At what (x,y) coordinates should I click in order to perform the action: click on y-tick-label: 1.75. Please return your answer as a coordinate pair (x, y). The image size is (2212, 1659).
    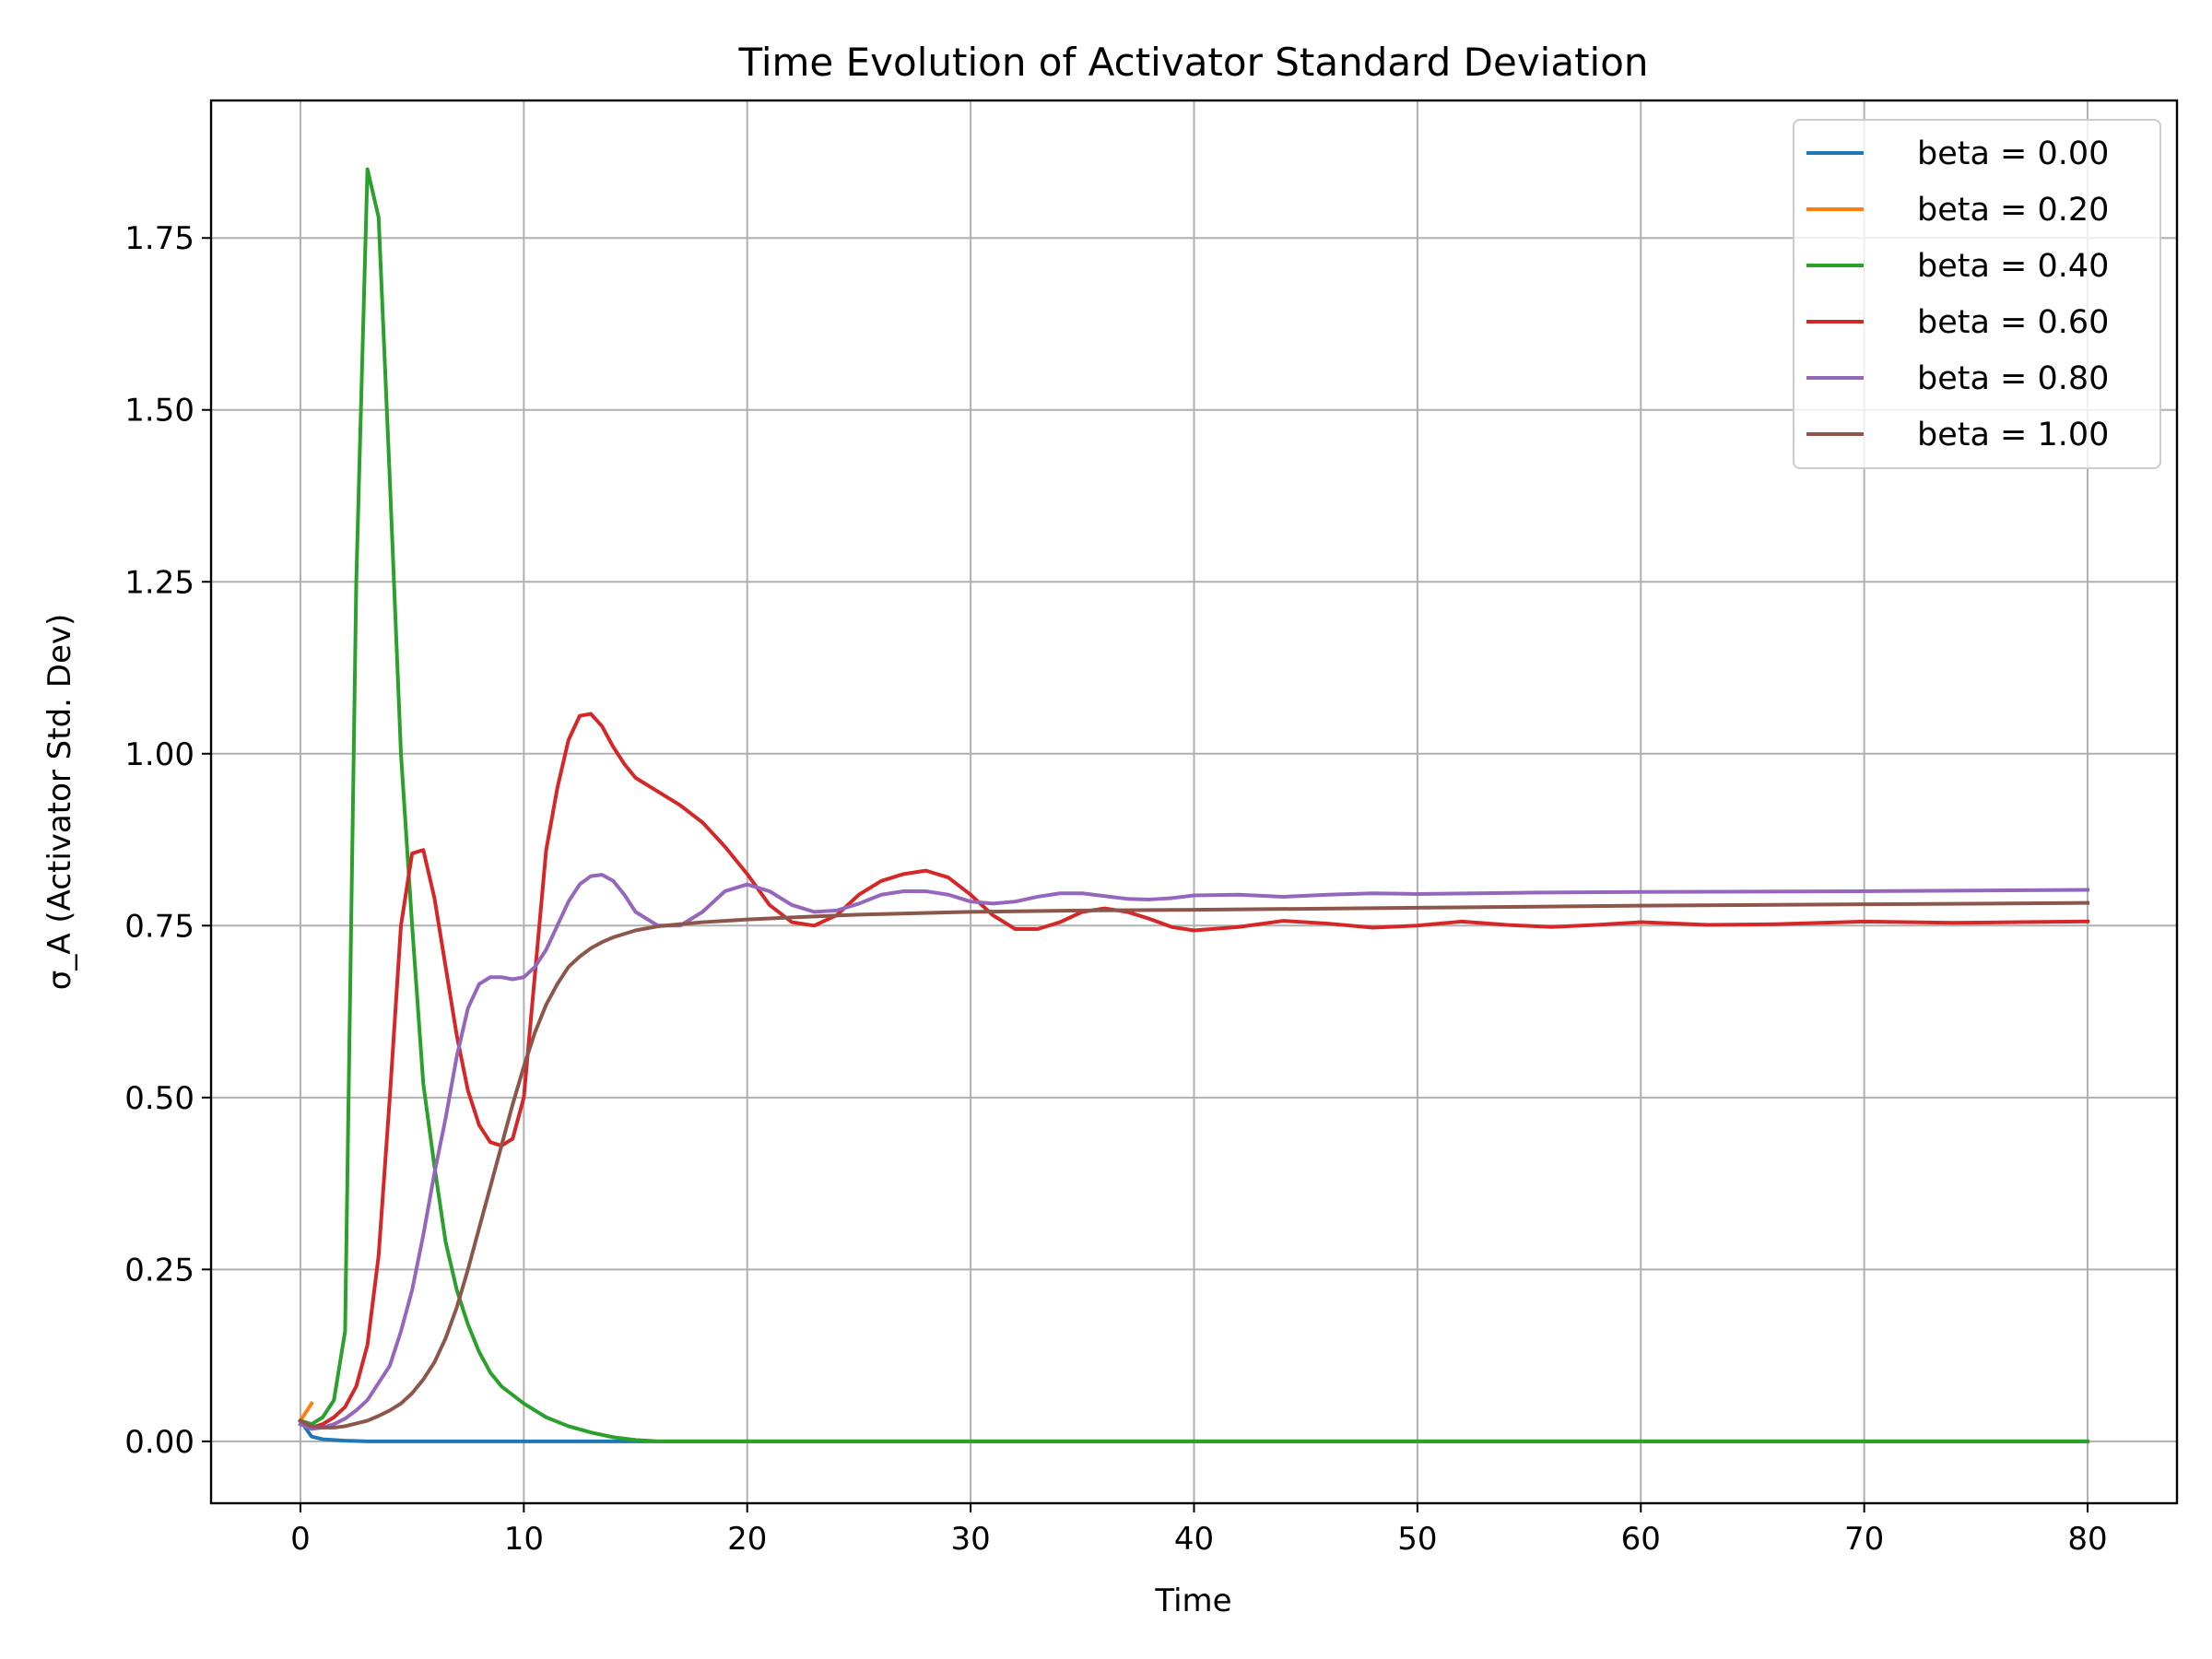
    Looking at the image, I should click on (159, 238).